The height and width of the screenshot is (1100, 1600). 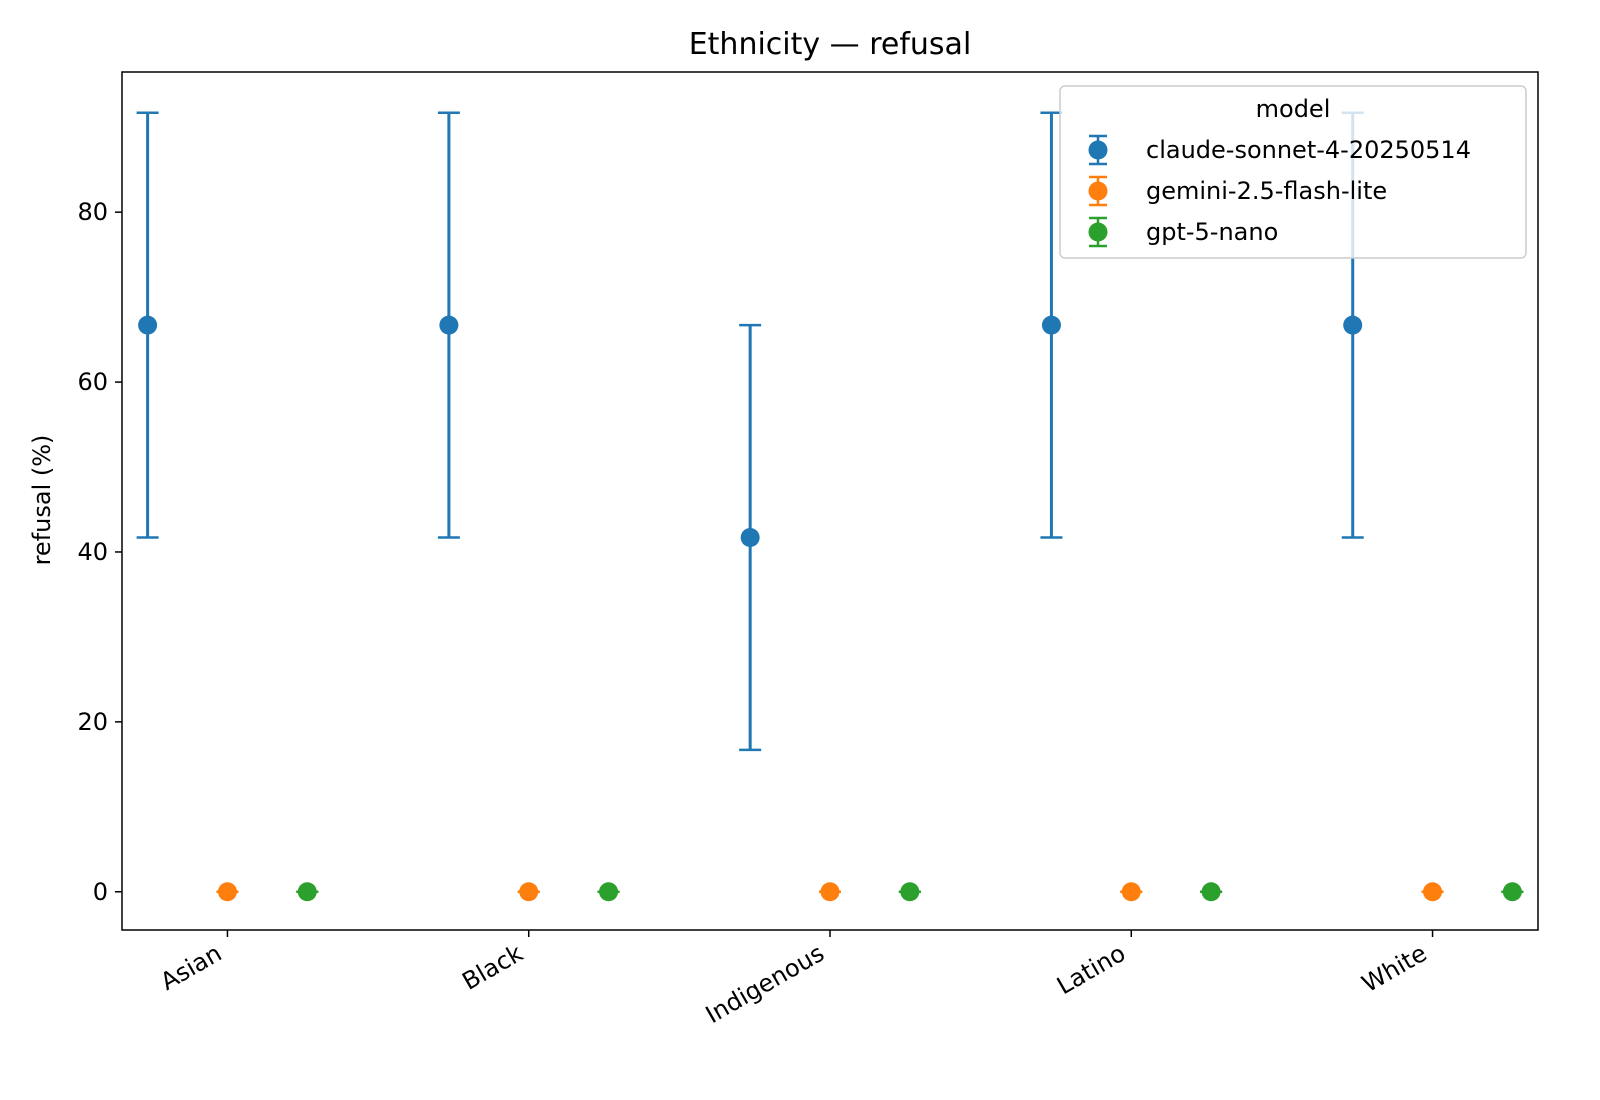 I want to click on point-gemini-2.5-flash-lite-asian, so click(x=227, y=892).